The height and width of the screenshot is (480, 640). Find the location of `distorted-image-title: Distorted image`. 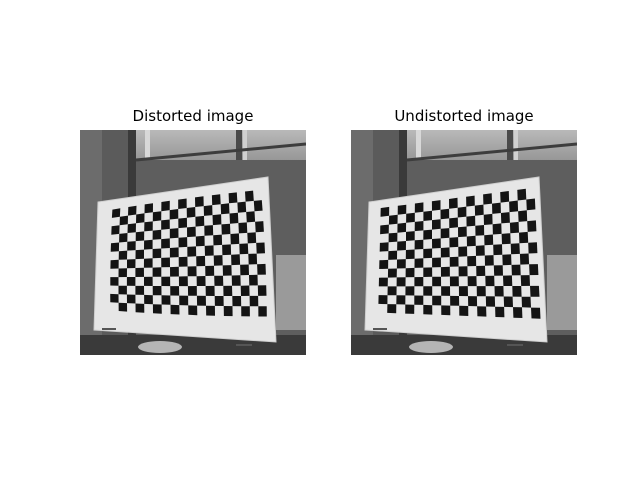

distorted-image-title: Distorted image is located at coordinates (193, 116).